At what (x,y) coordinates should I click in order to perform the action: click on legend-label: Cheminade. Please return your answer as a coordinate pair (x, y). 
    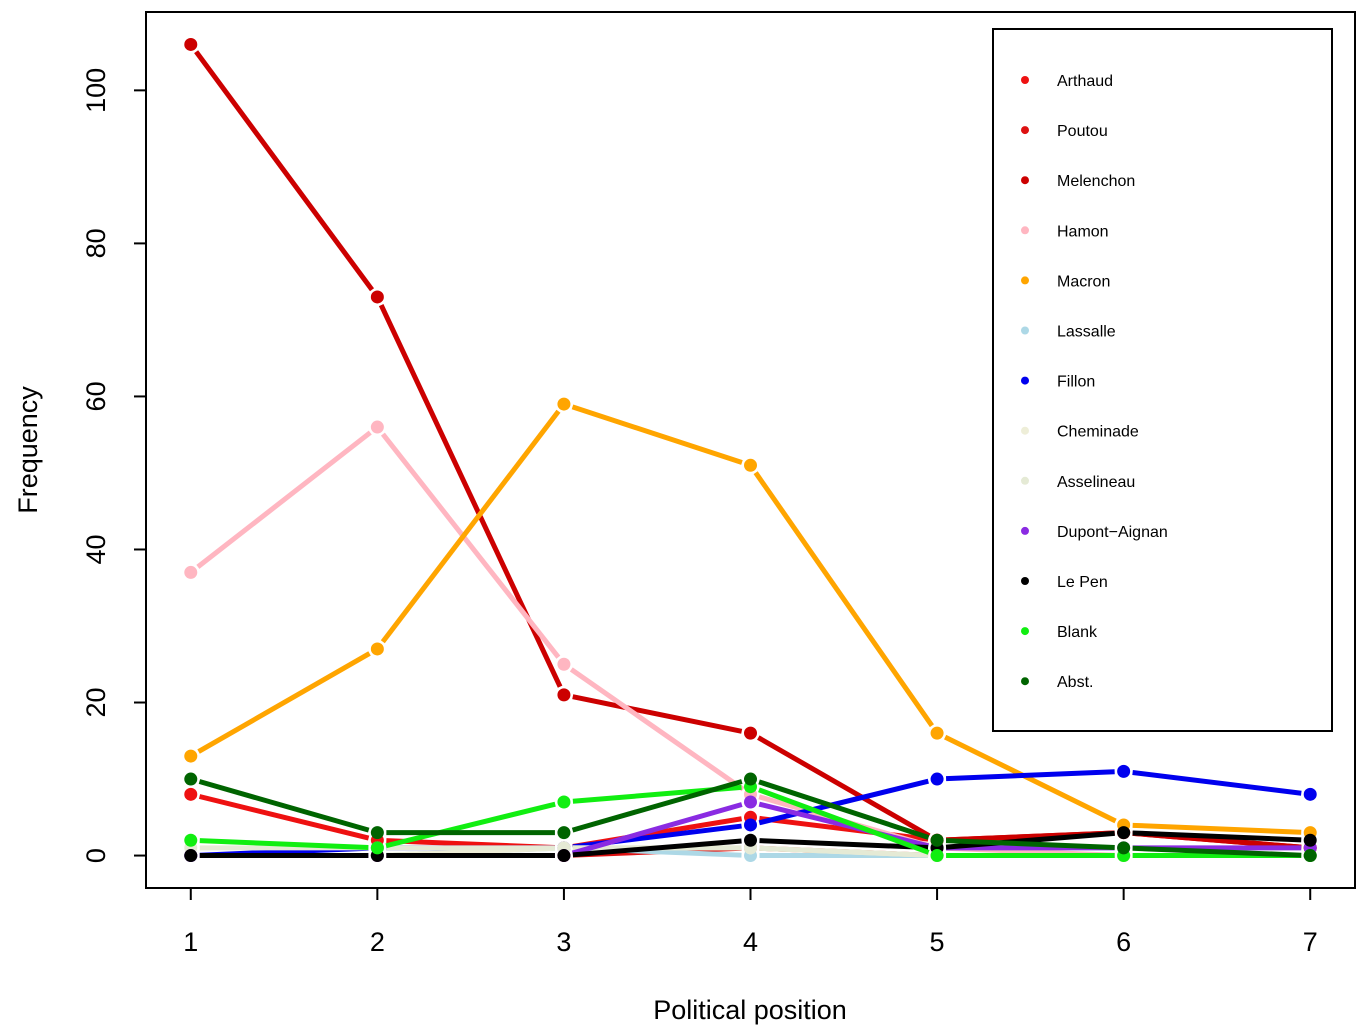
    Looking at the image, I should click on (1098, 432).